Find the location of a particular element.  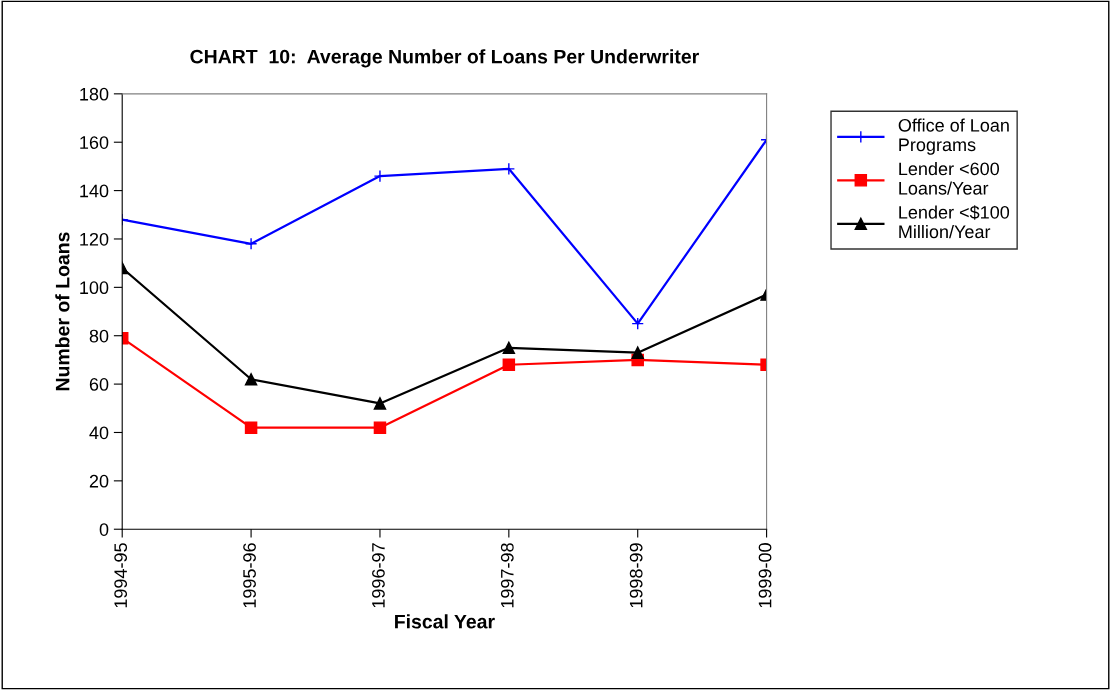

x-tick-label: 1997-98 is located at coordinates (507, 575).